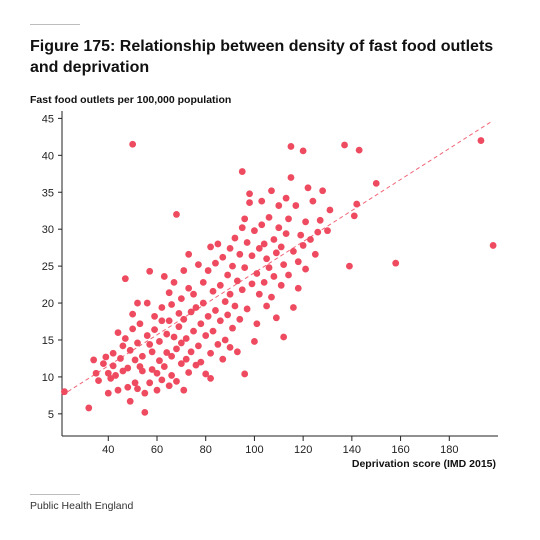  I want to click on y-tick-label: 30, so click(48, 230).